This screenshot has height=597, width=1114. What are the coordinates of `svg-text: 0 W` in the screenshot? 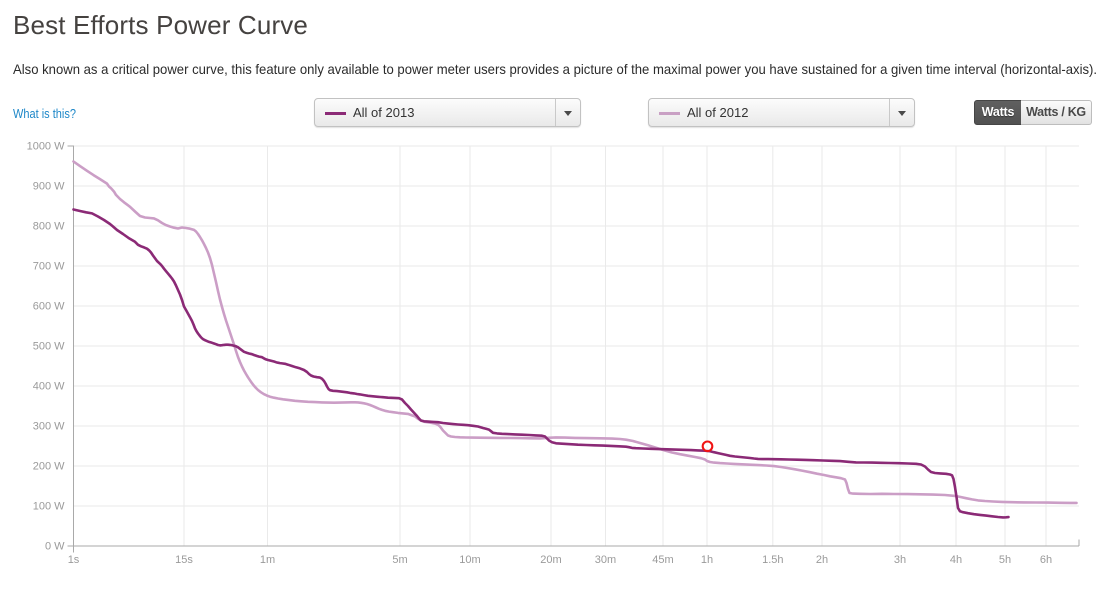 It's located at (55, 547).